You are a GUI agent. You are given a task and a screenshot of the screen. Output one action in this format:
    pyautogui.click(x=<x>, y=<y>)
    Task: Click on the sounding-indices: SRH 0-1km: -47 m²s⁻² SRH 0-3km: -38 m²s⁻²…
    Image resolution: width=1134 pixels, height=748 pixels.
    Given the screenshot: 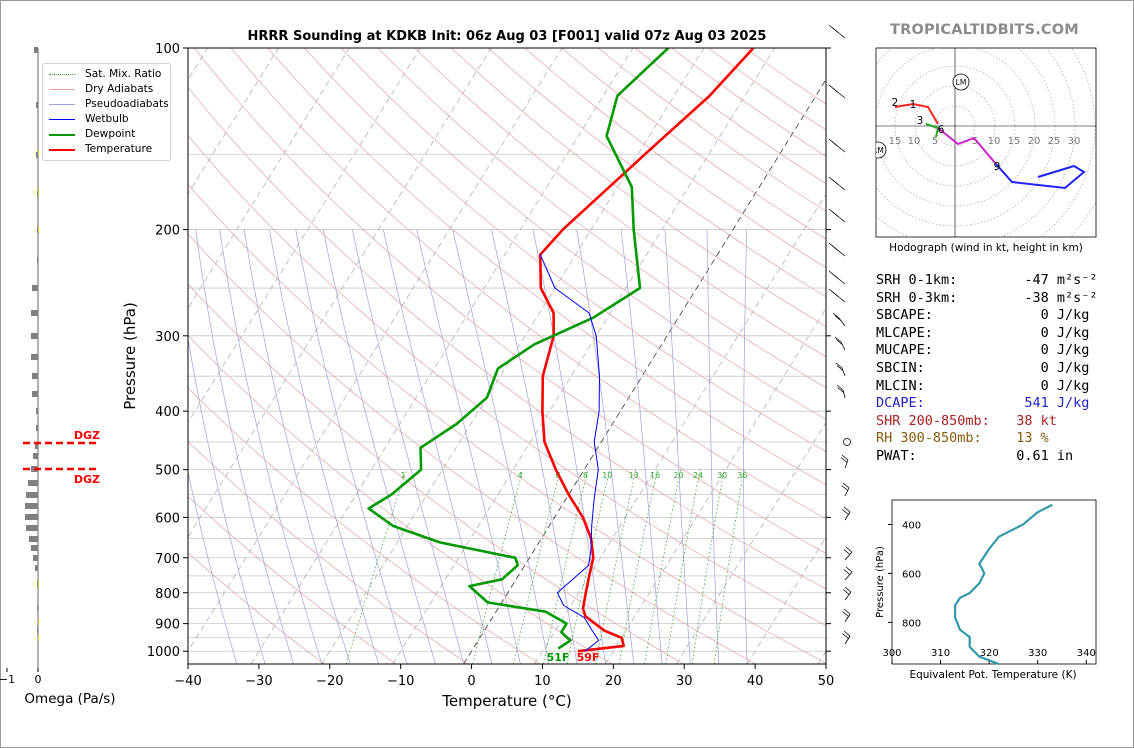 What is the action you would take?
    pyautogui.click(x=996, y=369)
    